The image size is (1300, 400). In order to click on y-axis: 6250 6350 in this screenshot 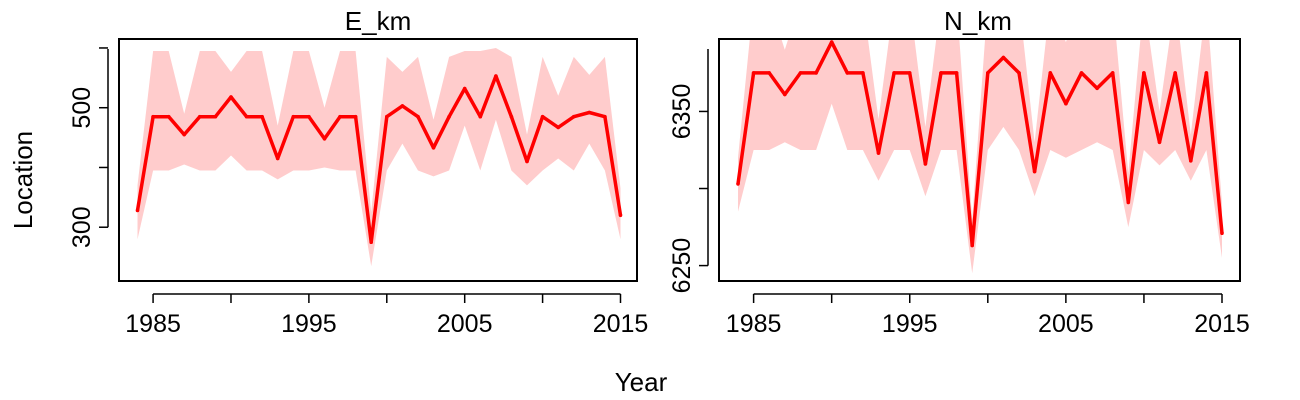, I will do `click(688, 171)`.